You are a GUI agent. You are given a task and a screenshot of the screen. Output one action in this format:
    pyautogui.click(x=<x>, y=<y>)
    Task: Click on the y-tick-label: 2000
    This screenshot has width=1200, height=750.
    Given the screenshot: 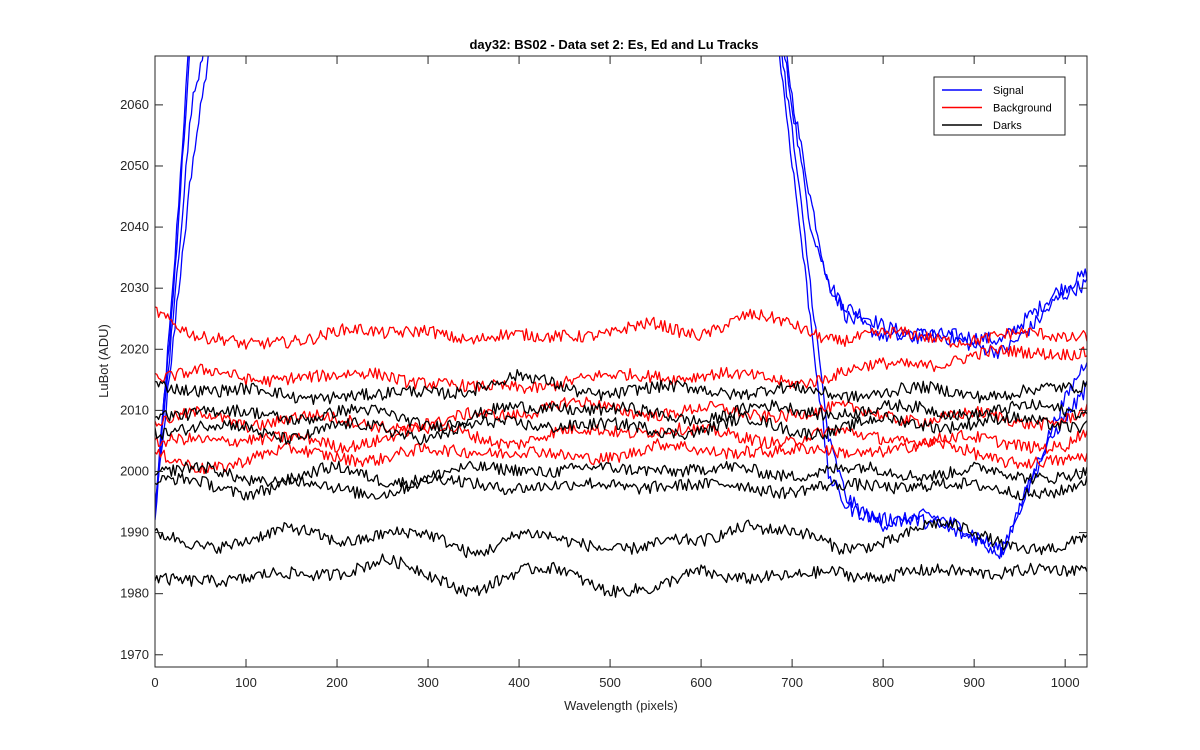 What is the action you would take?
    pyautogui.click(x=134, y=470)
    